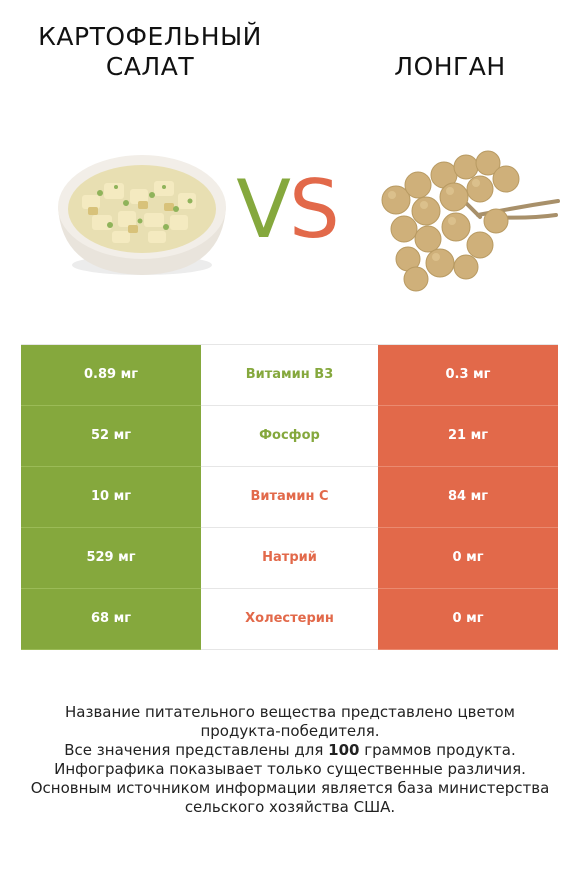  I want to click on table-row: 529 мг Натрий 0 мг, so click(289, 558).